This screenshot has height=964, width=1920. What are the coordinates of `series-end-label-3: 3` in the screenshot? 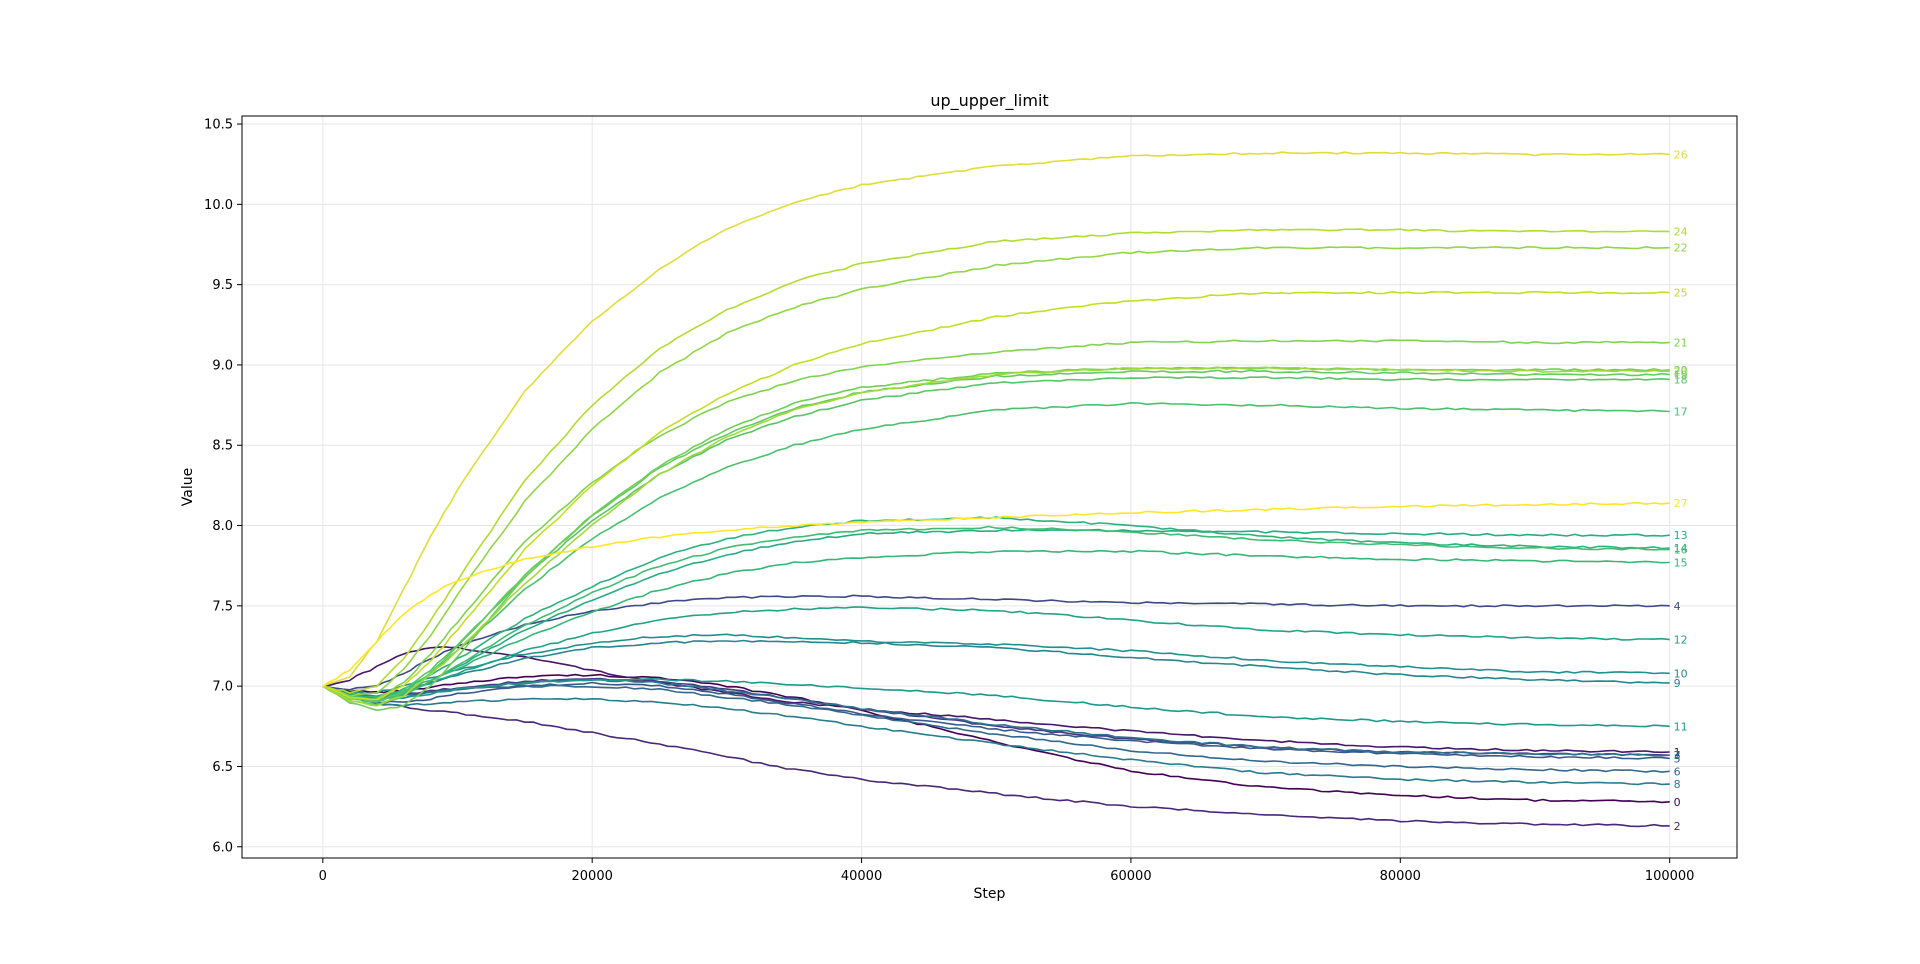 It's located at (1677, 755).